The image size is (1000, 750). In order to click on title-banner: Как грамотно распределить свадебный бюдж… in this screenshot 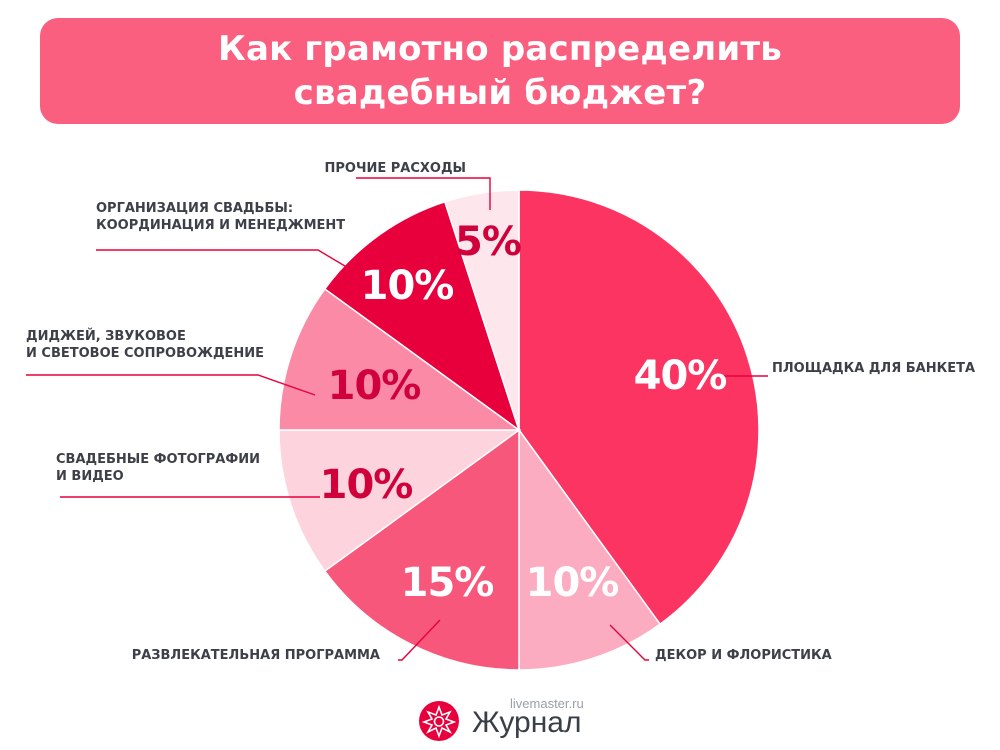, I will do `click(500, 71)`.